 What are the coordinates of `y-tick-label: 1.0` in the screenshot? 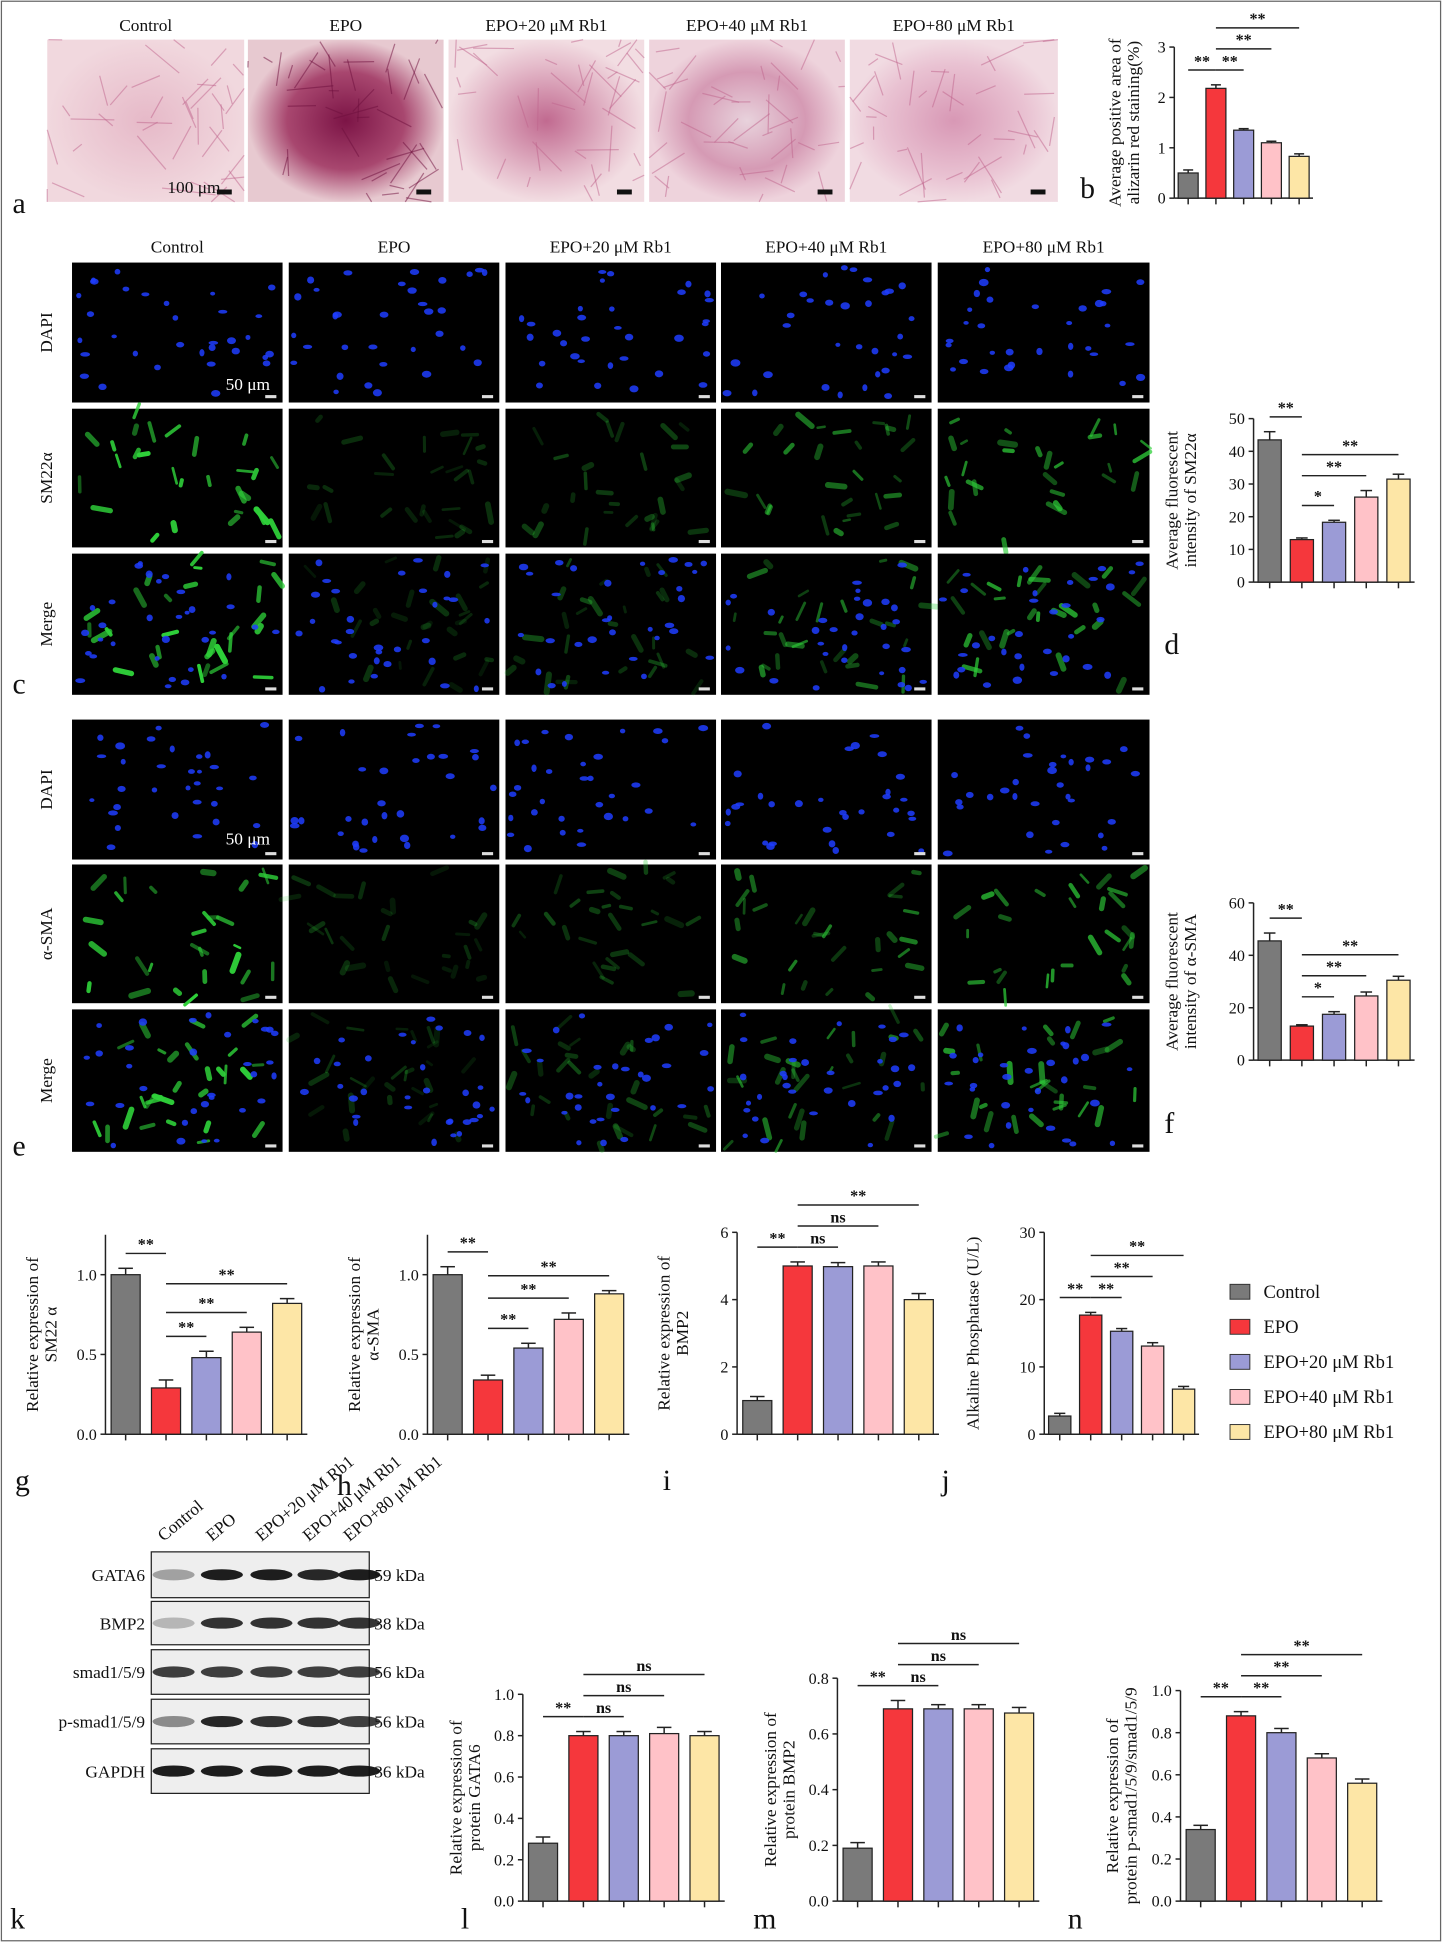 It's located at (504, 1695).